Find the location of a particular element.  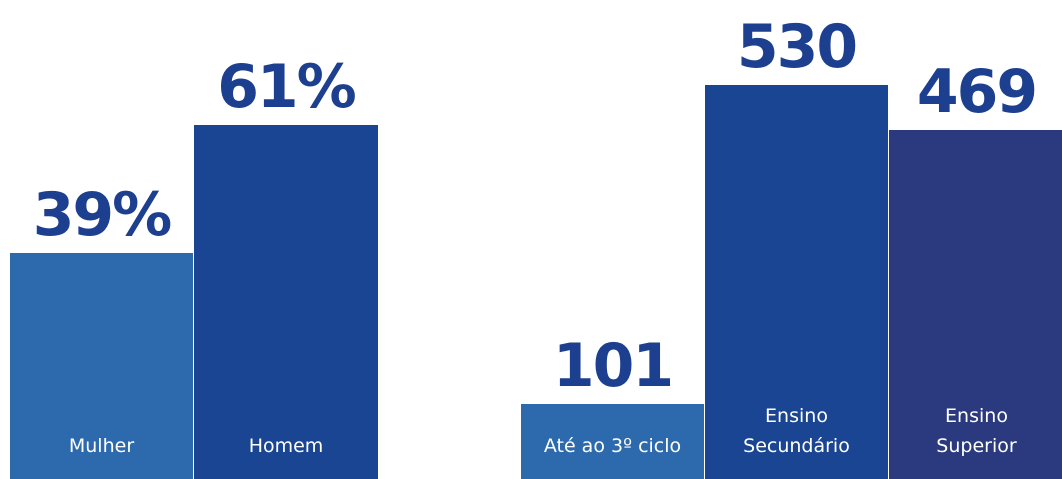

value-label: 530 is located at coordinates (797, 47).